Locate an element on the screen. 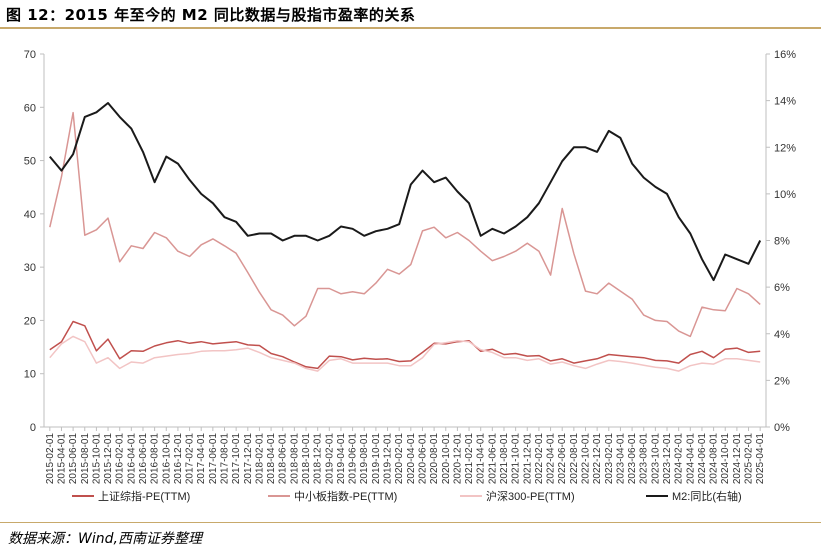  x-tick-label: 2023-08-01 is located at coordinates (644, 459).